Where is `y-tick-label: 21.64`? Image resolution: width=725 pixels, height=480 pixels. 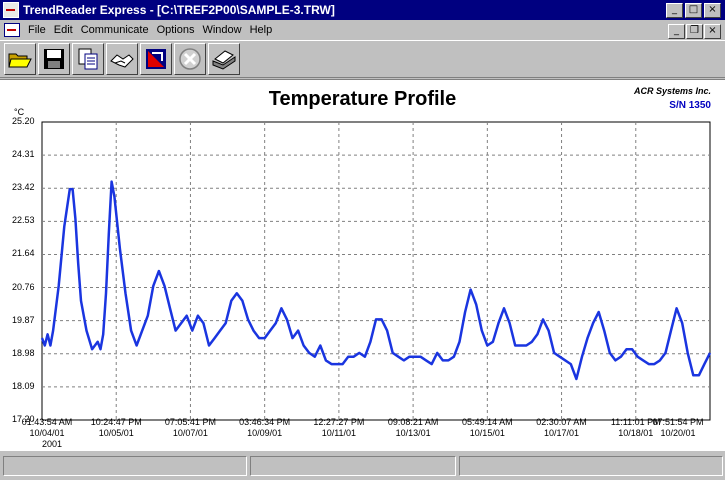
y-tick-label: 21.64 is located at coordinates (23, 253).